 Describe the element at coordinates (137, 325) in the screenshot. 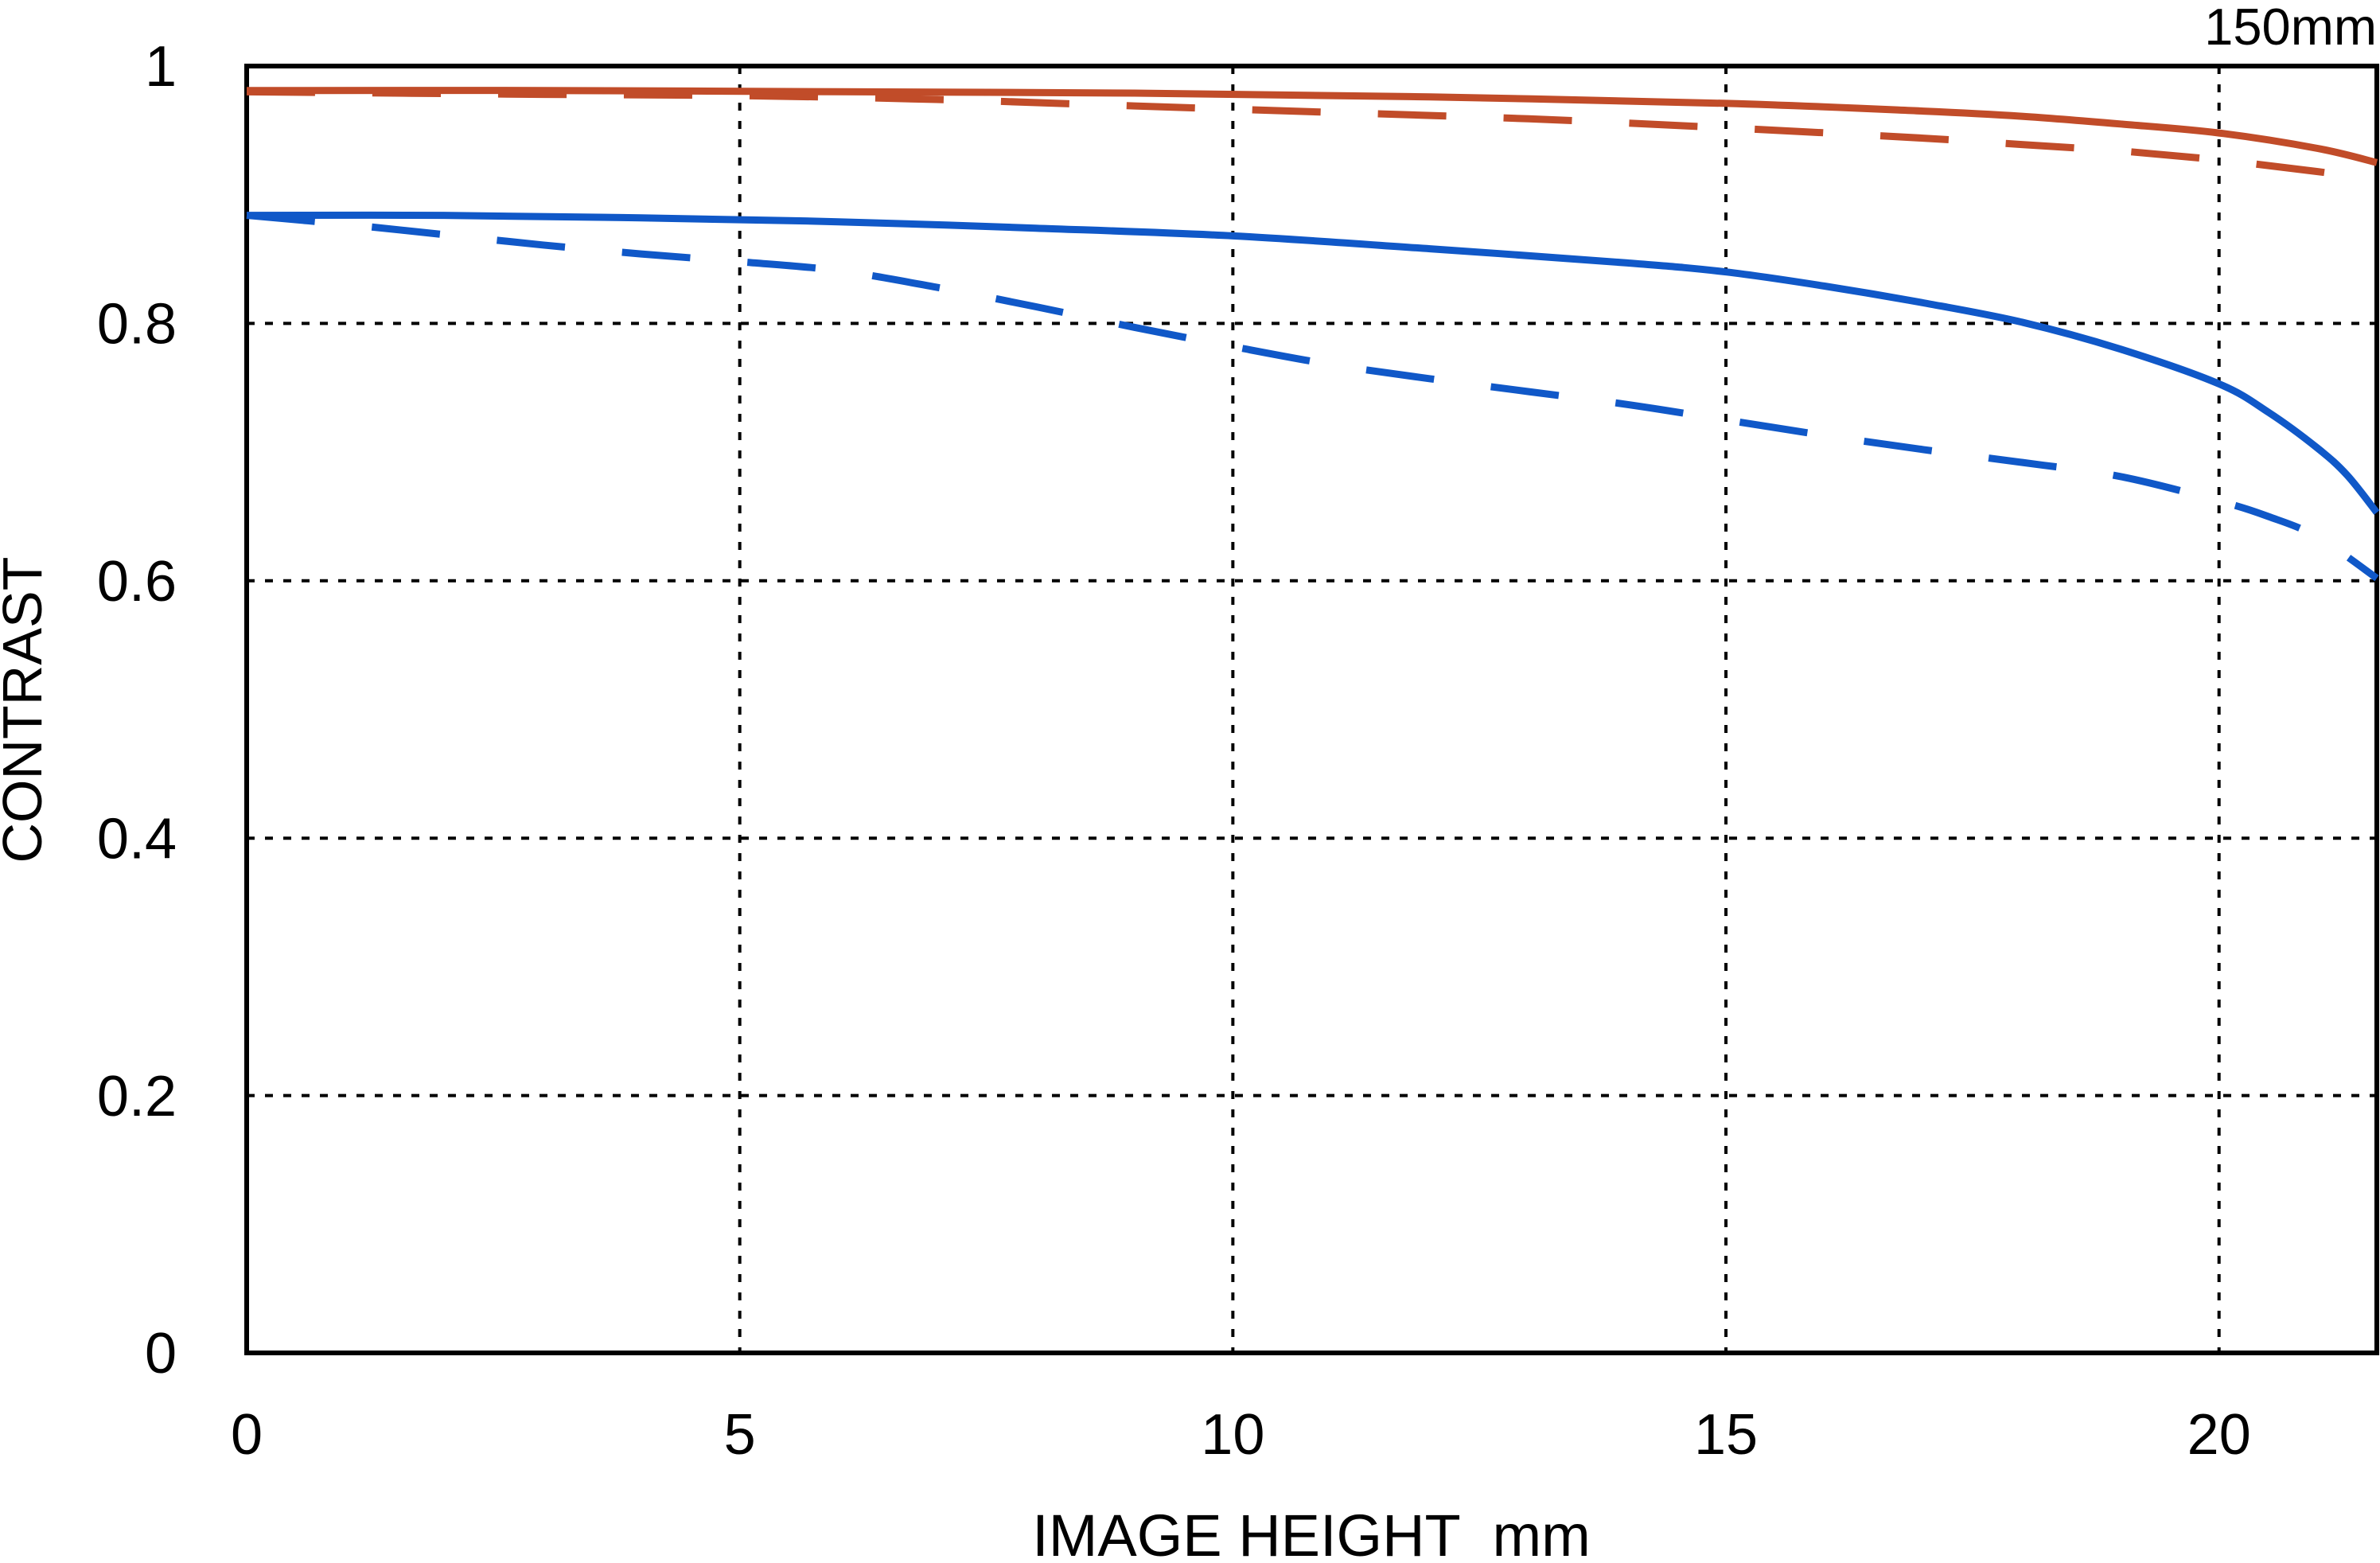

I see `y-tick-label: 0.8` at that location.